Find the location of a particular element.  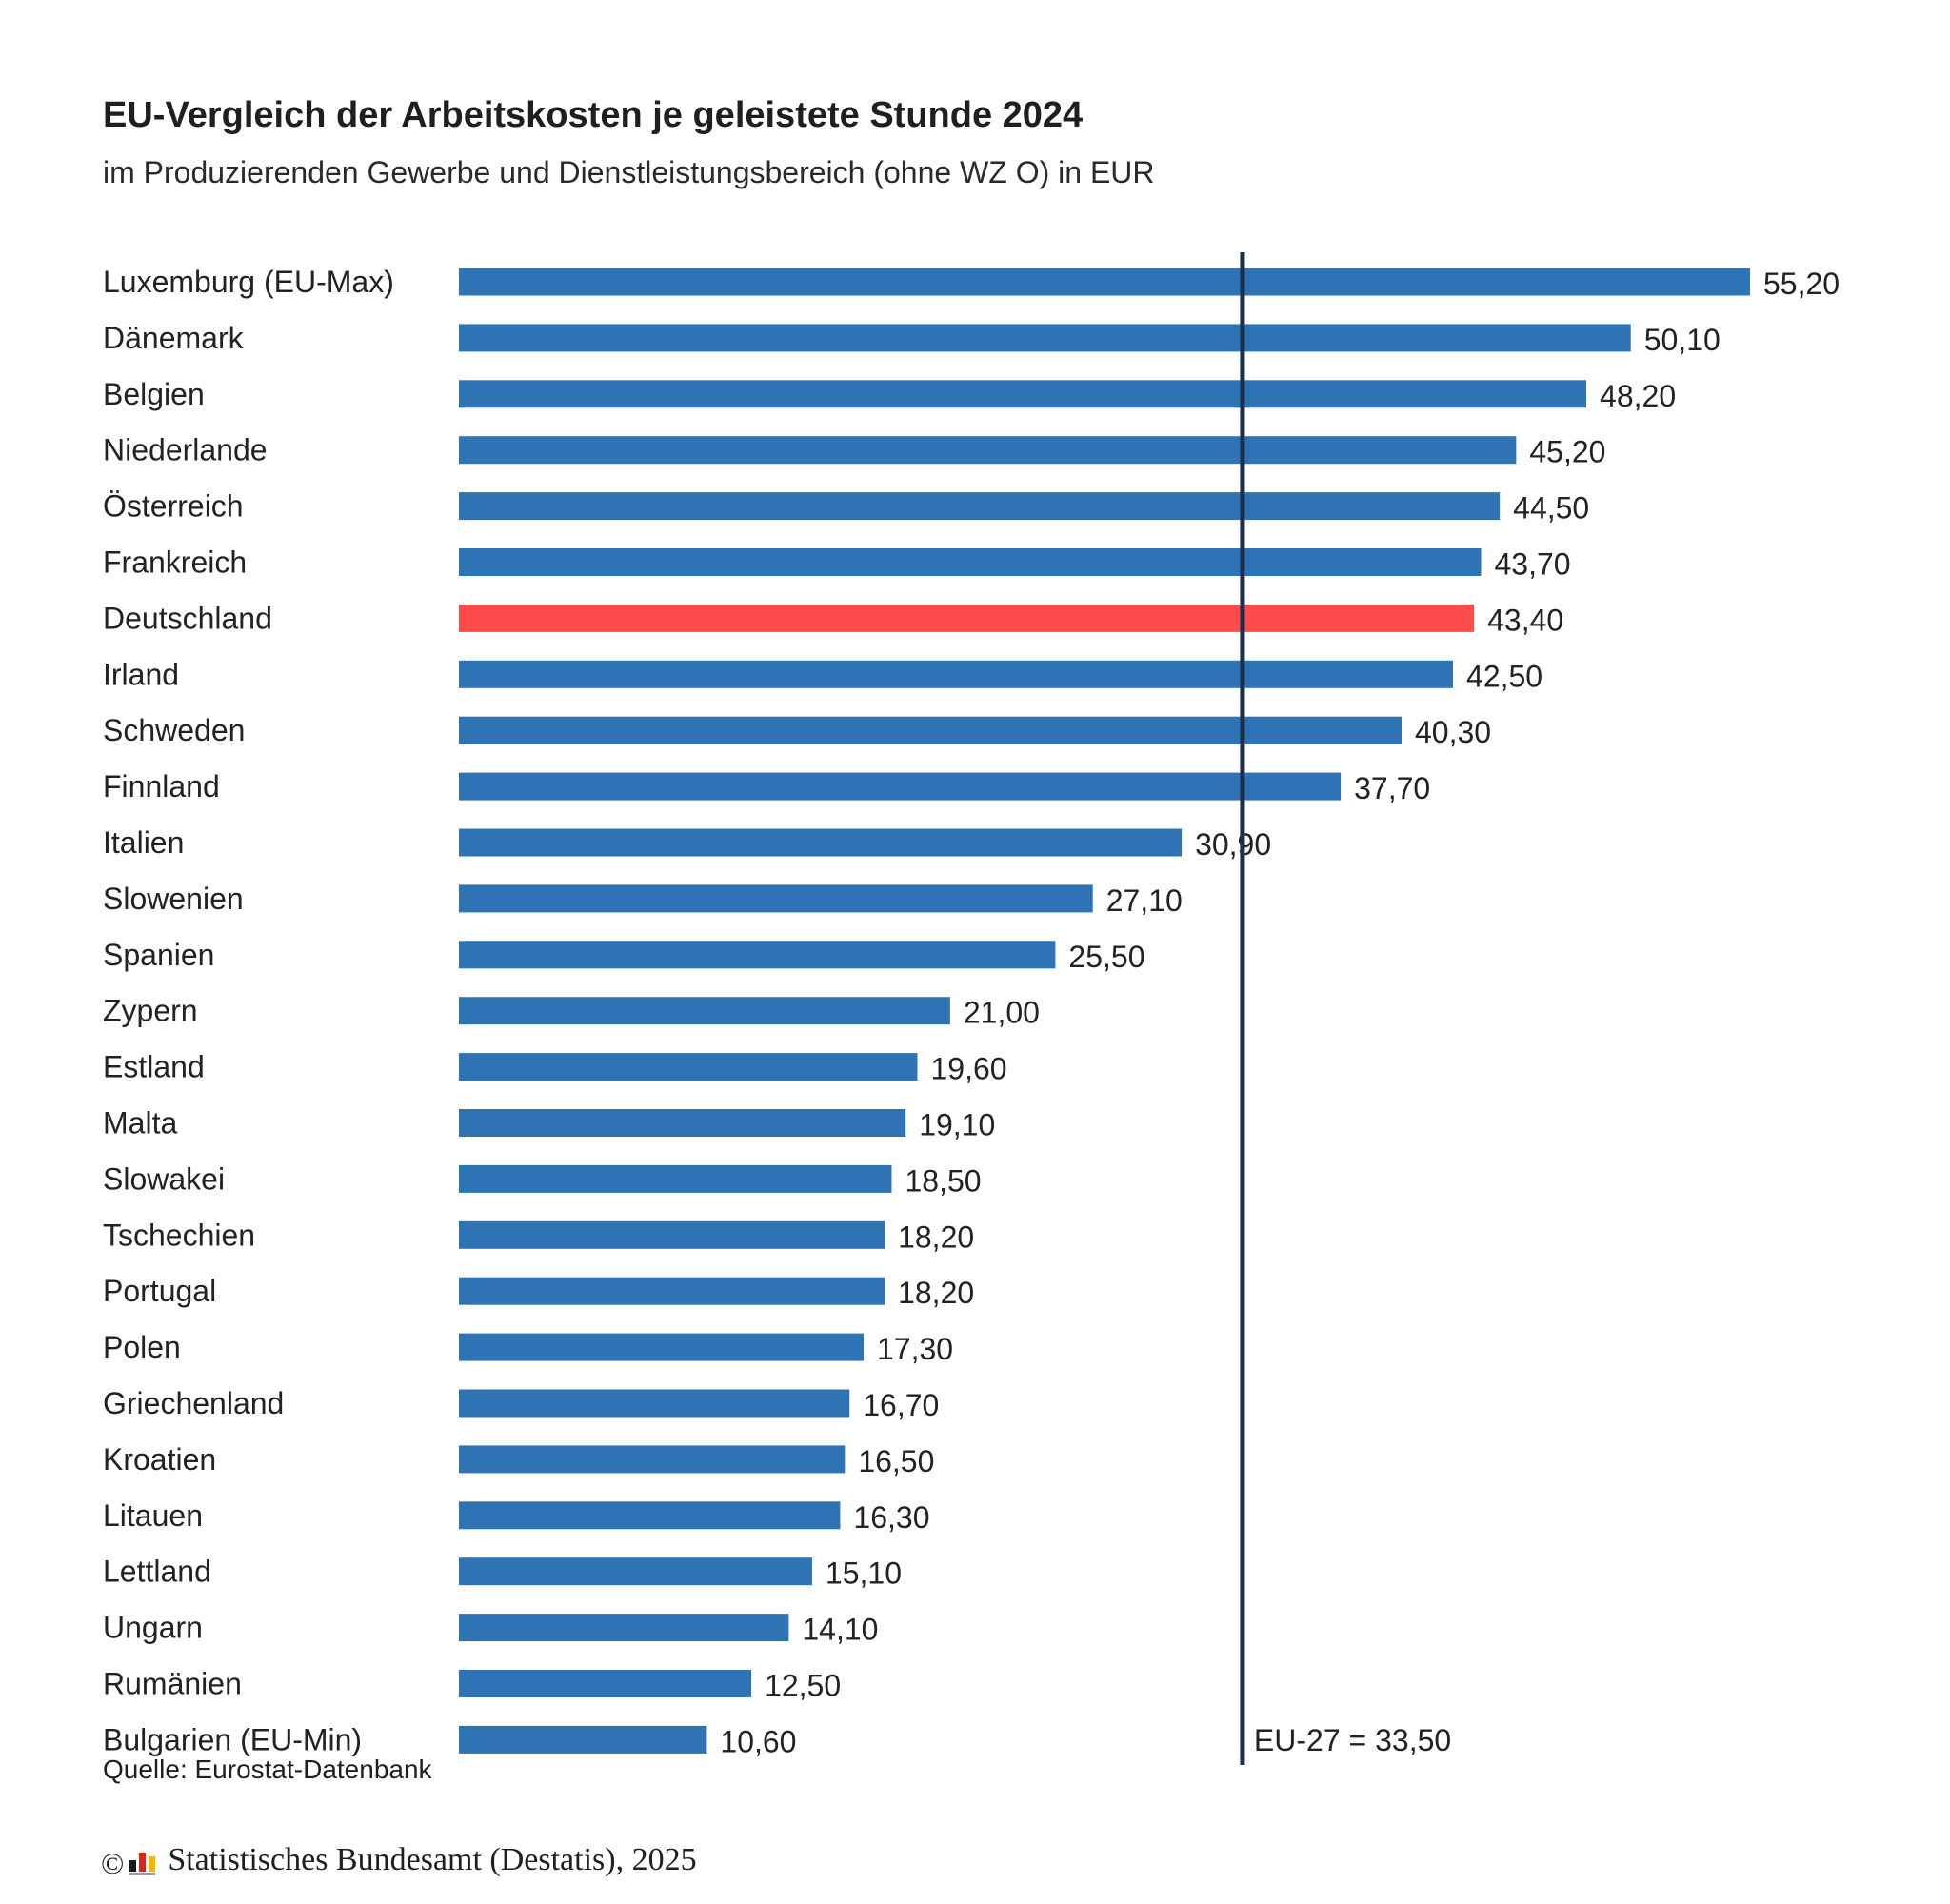

category-label: Portugal is located at coordinates (159, 1291).